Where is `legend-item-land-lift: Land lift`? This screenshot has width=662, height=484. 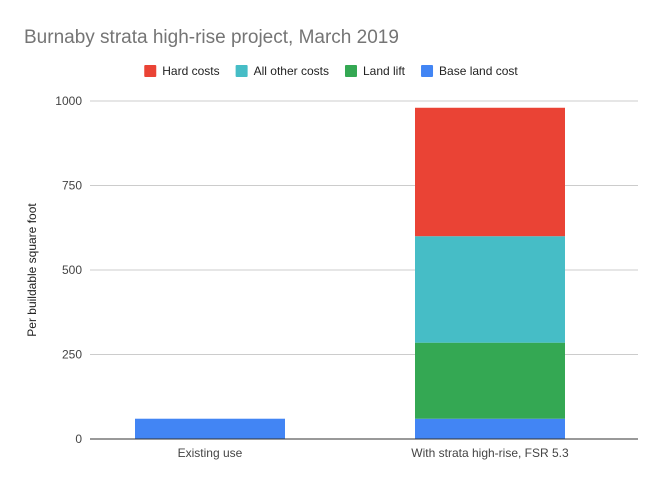
legend-item-land-lift: Land lift is located at coordinates (375, 71).